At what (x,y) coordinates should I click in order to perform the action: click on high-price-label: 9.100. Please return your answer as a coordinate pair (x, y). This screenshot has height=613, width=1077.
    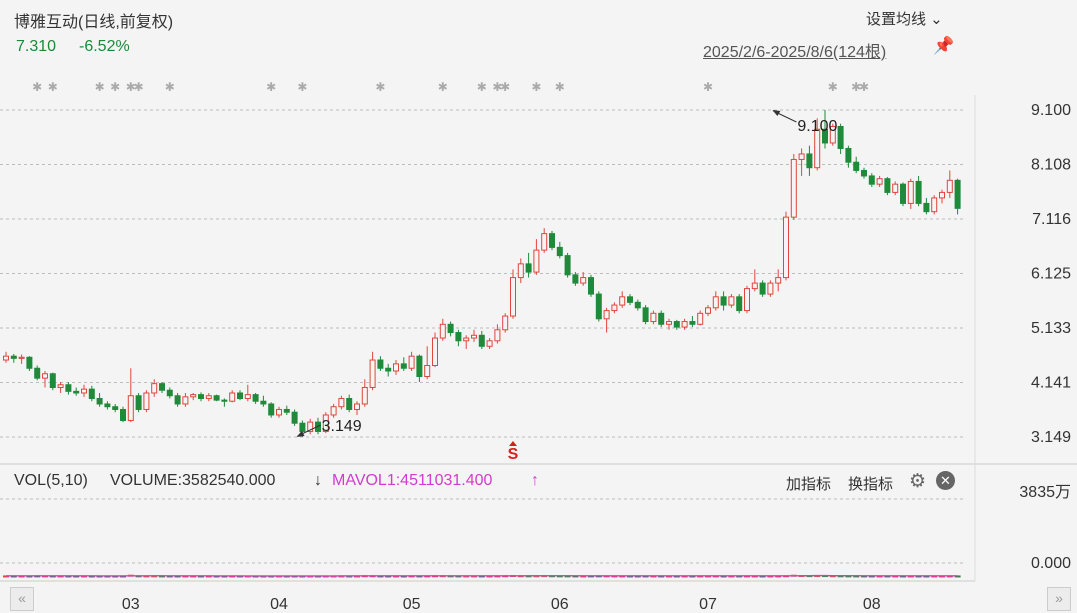
    Looking at the image, I should click on (817, 126).